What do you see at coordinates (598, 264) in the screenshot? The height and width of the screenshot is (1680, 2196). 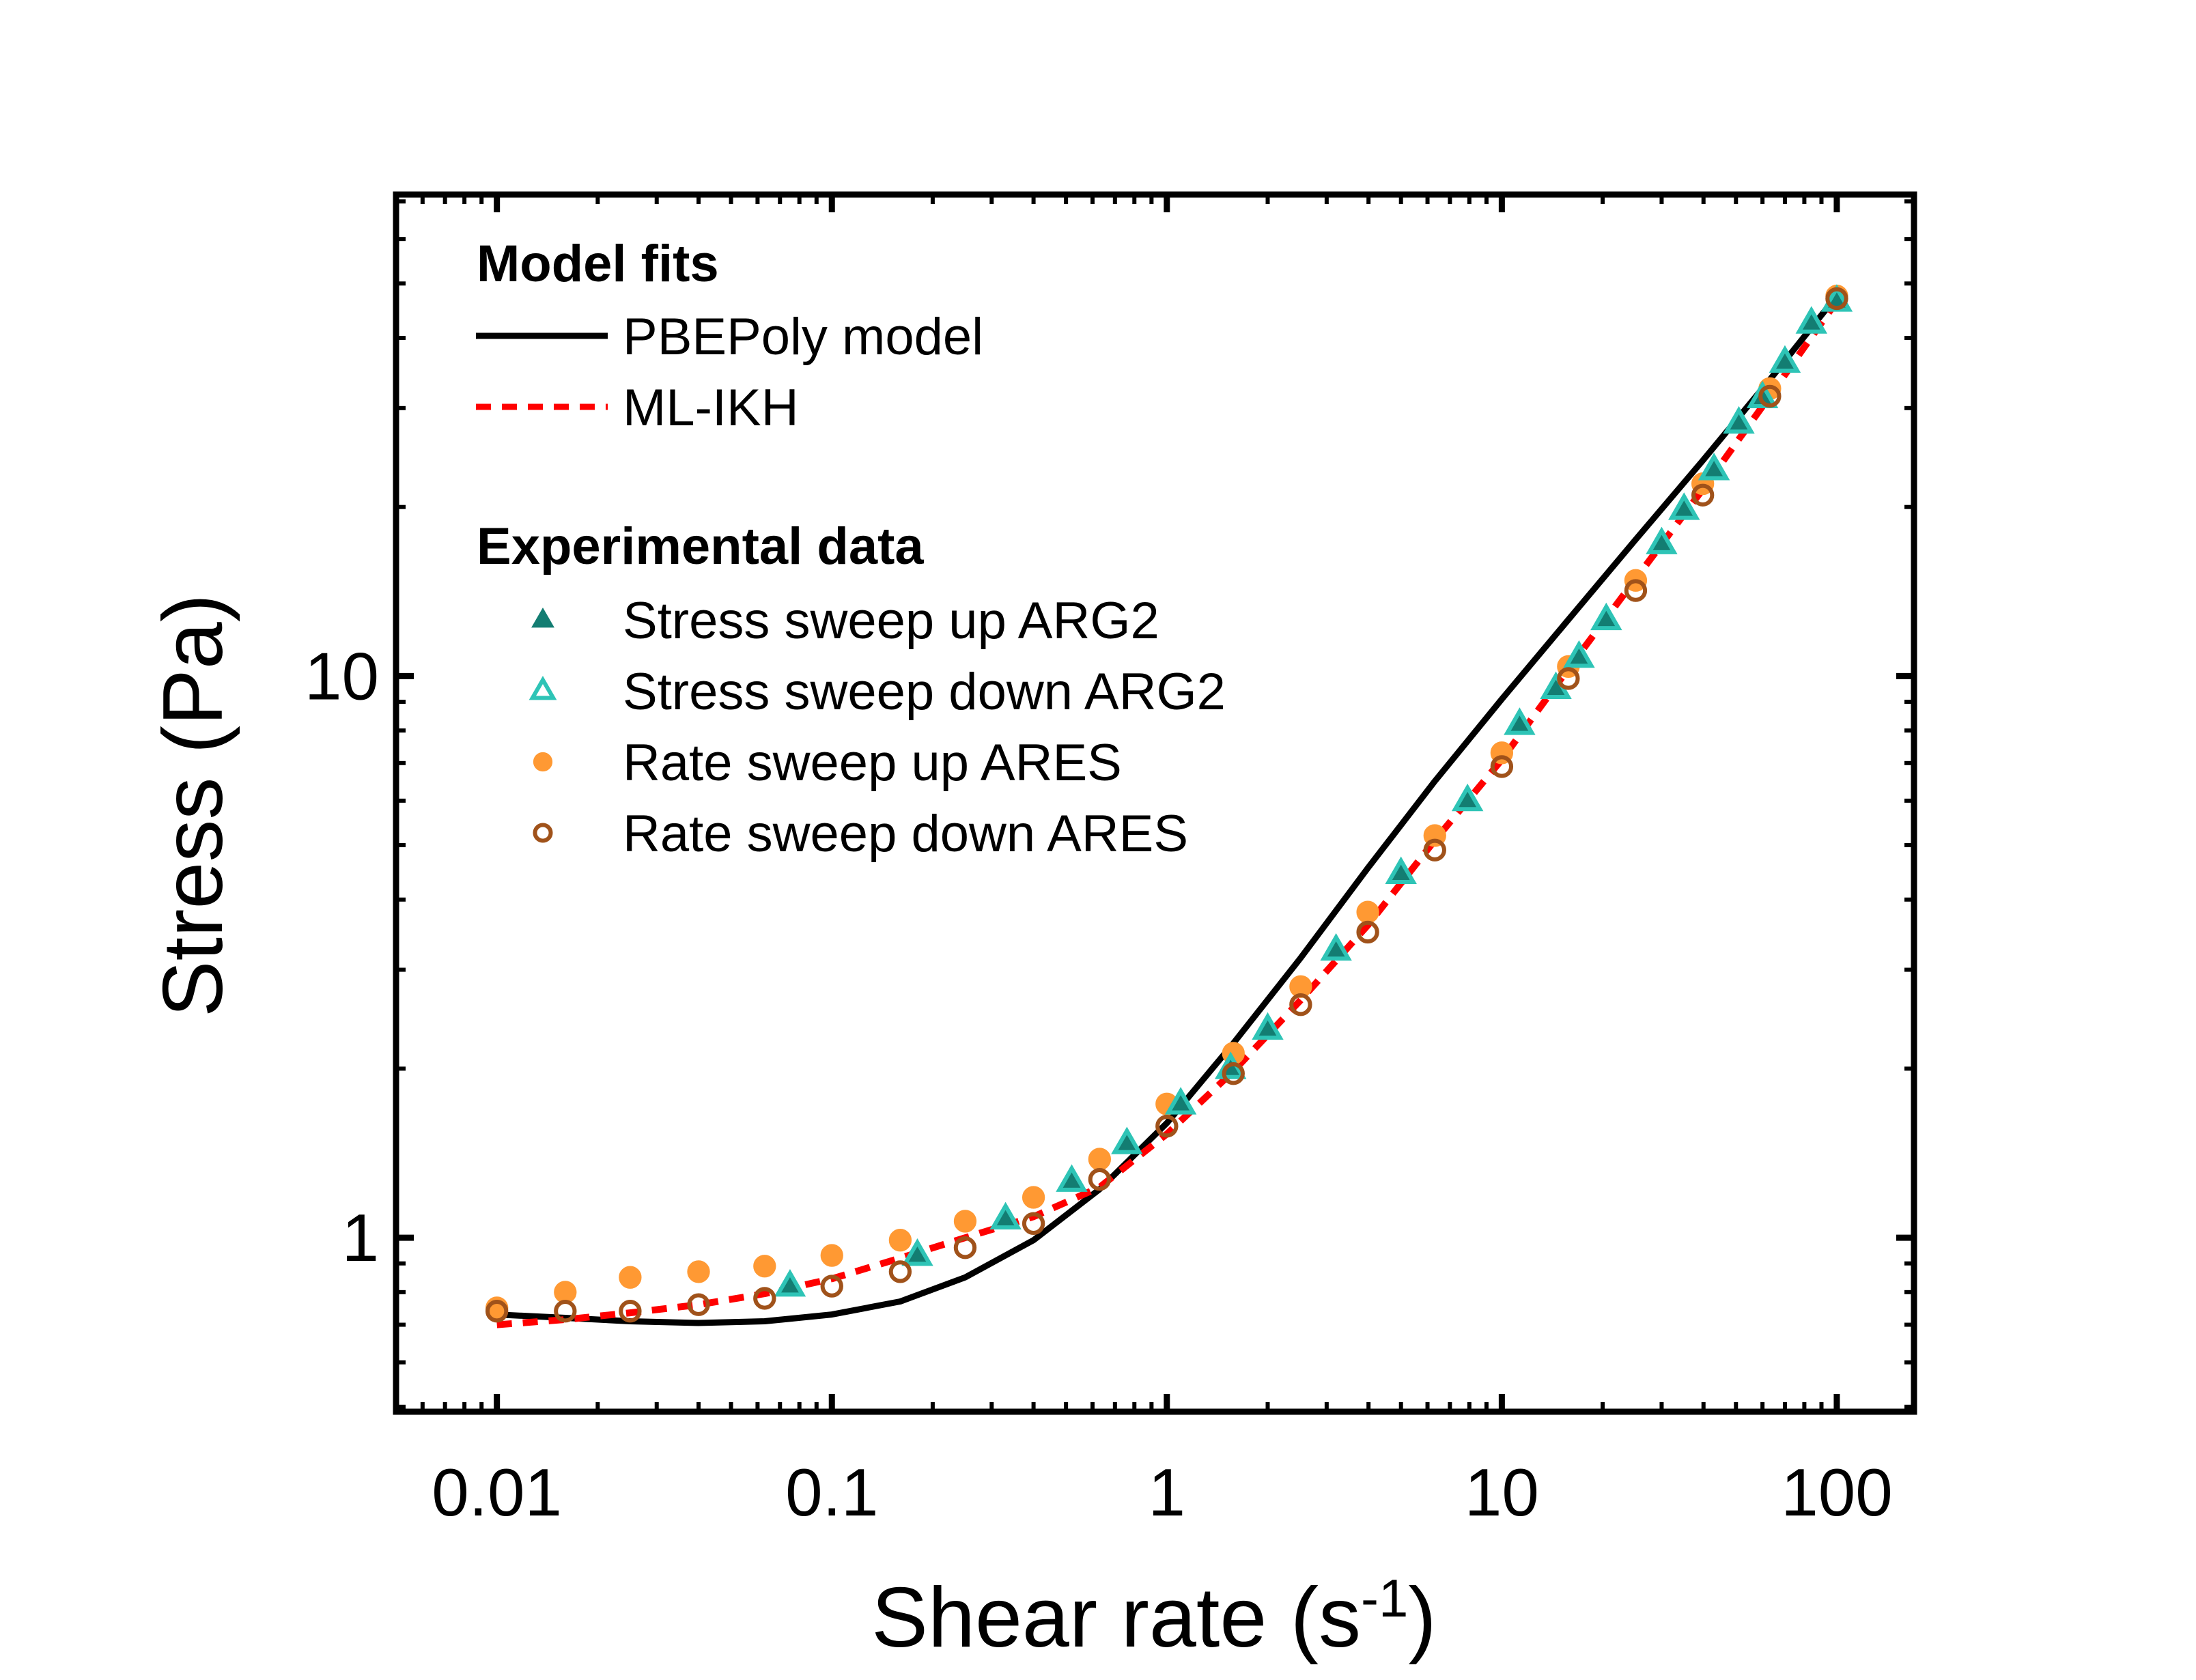 I see `legend-heading-model-fits: Model fits` at bounding box center [598, 264].